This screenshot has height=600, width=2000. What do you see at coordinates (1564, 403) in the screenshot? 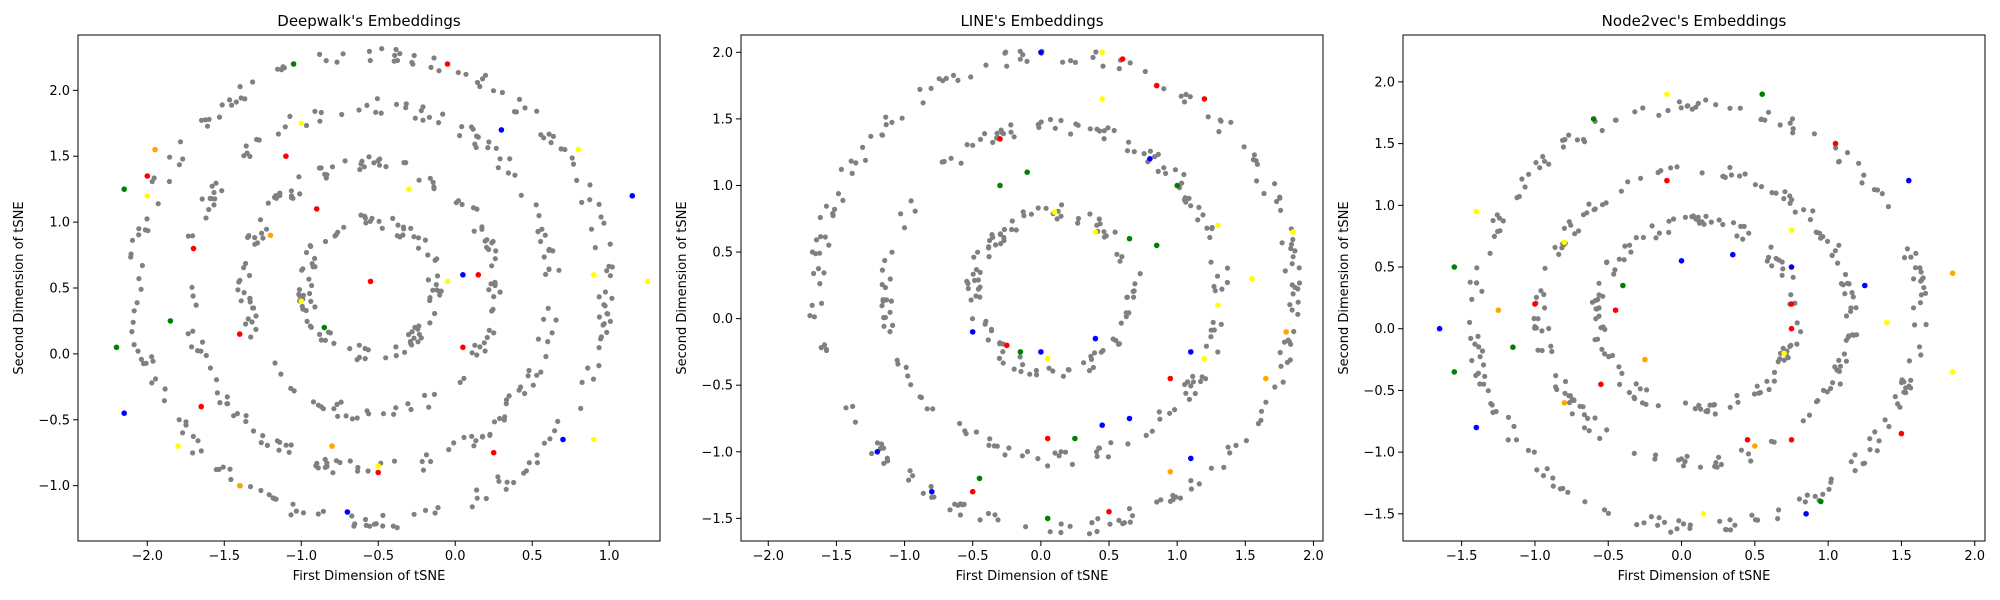
I see `orange-point` at bounding box center [1564, 403].